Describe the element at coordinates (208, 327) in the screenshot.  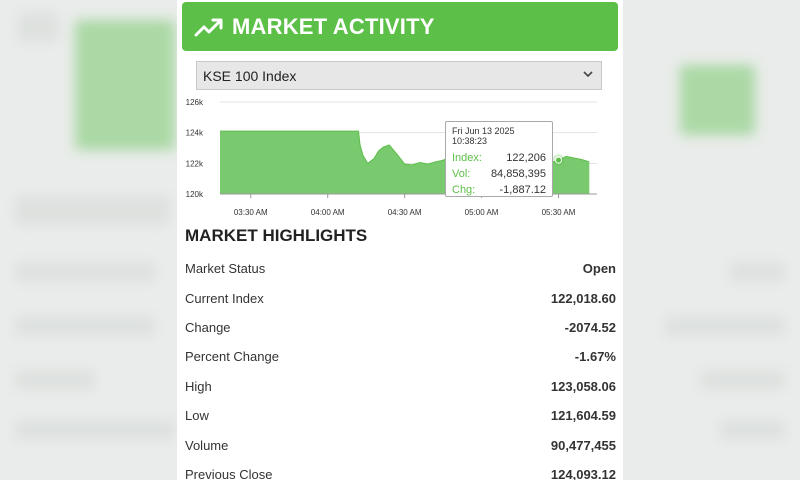
I see `highlight-label: Change` at that location.